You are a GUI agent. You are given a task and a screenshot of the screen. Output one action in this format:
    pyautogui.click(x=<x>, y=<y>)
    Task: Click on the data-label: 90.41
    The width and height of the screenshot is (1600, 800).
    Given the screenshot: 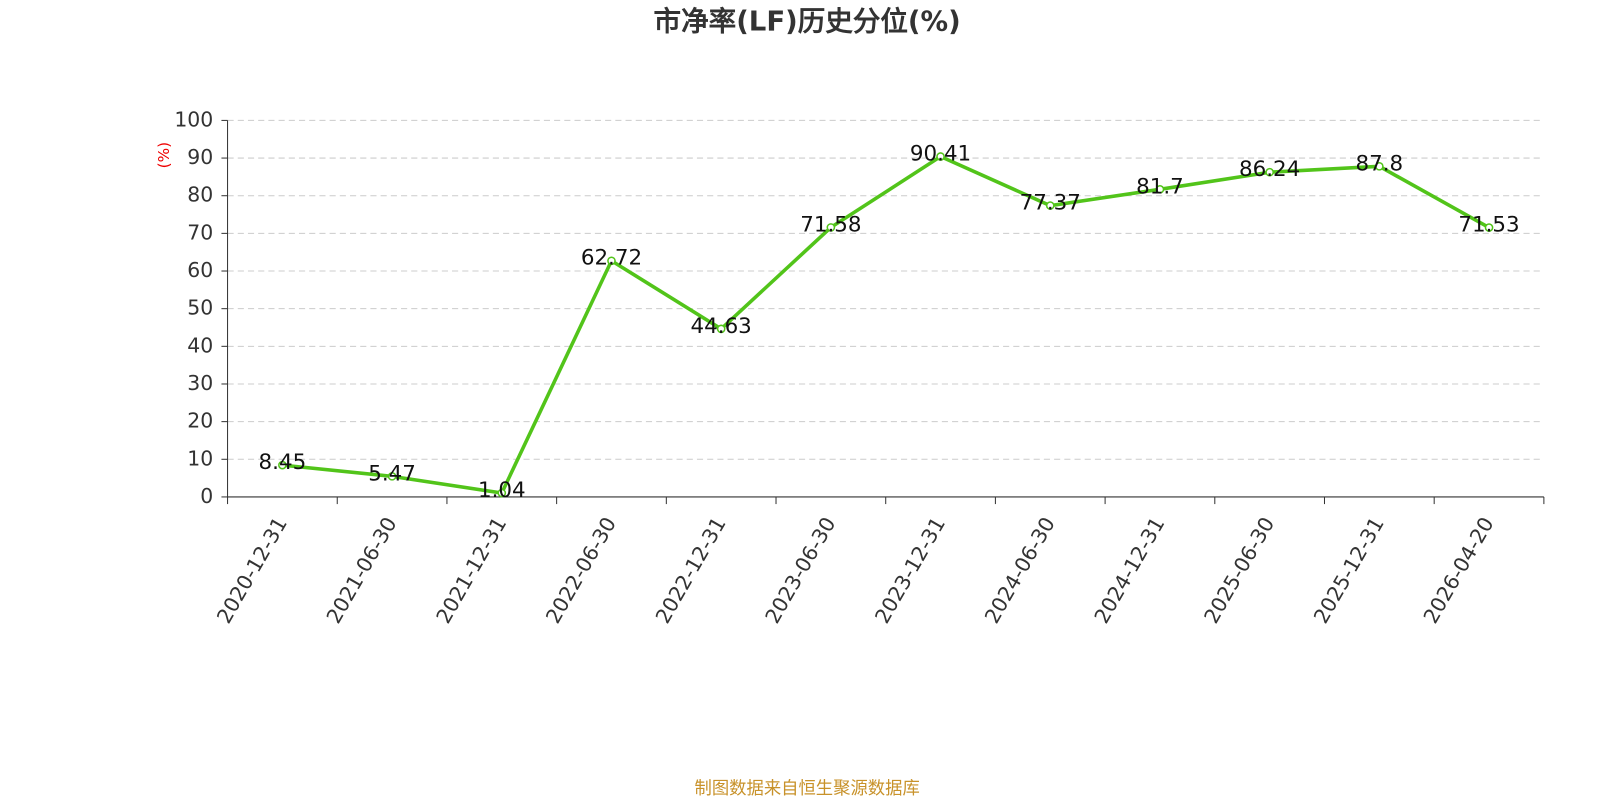 What is the action you would take?
    pyautogui.click(x=940, y=153)
    